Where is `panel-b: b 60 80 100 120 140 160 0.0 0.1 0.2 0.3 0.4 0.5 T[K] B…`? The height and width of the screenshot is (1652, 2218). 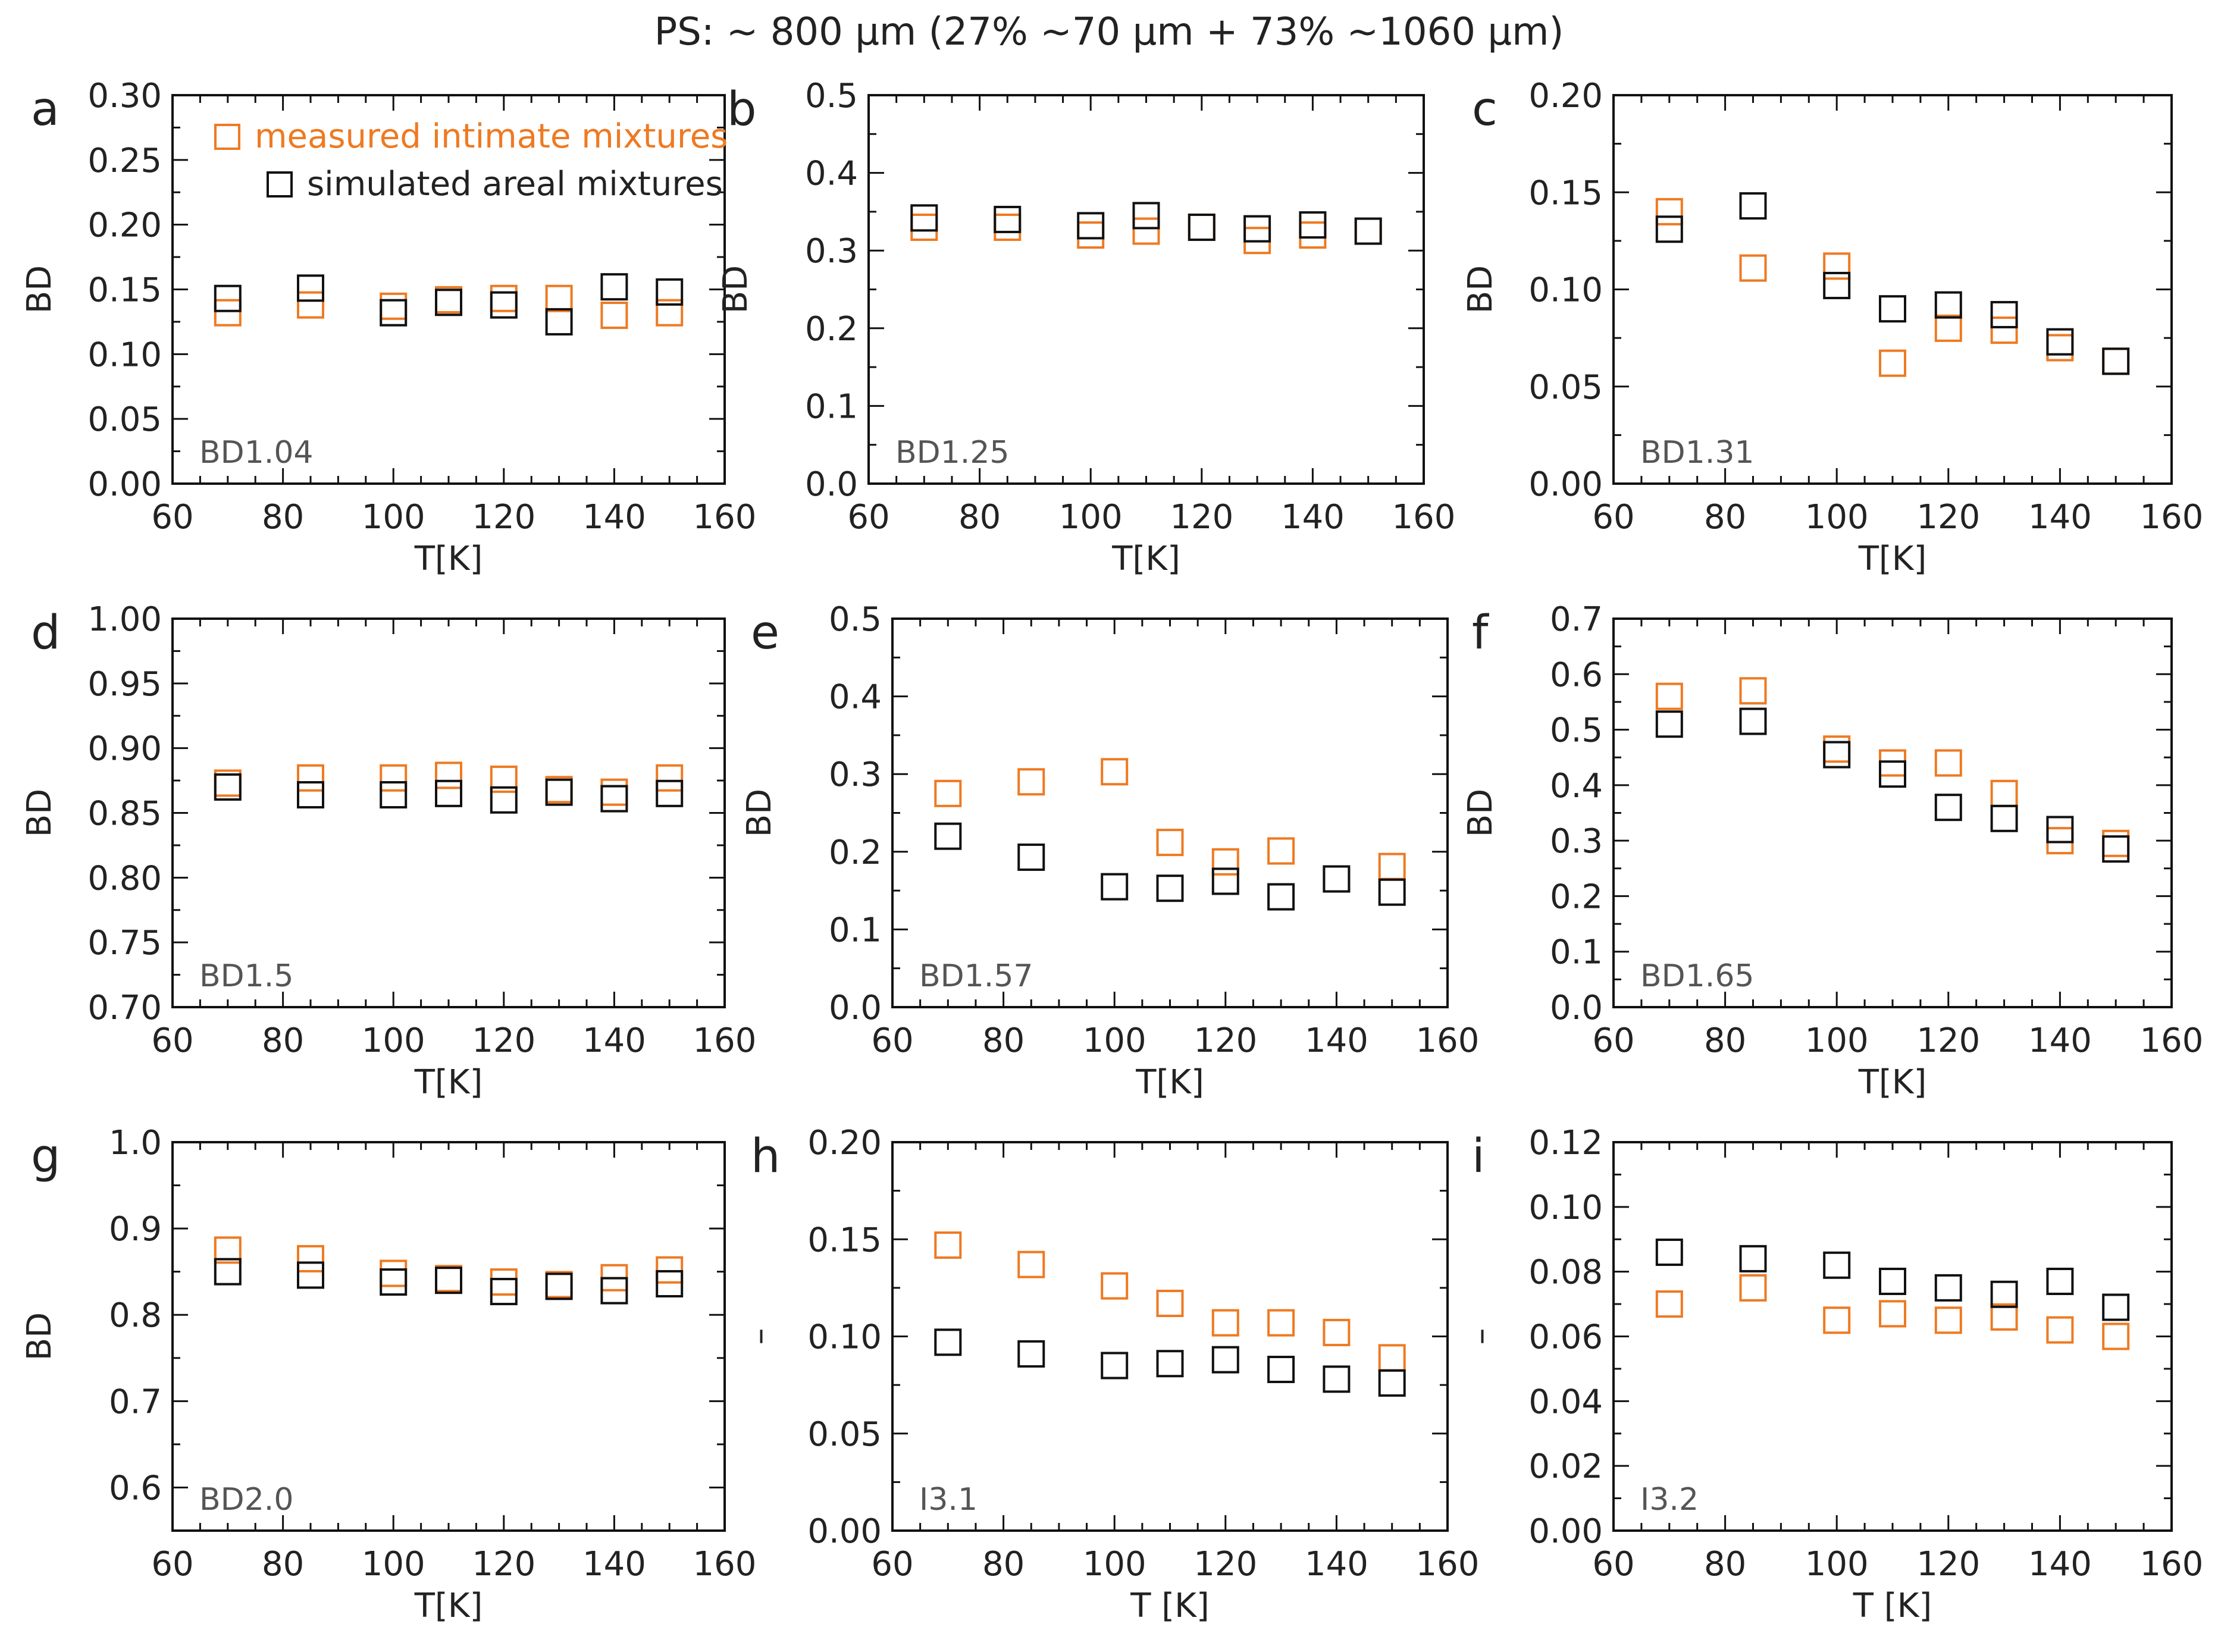
panel-b: b 60 80 100 120 140 160 0.0 0.1 0.2 0.3 0.4 0.5 T[K] B… is located at coordinates (1085, 327).